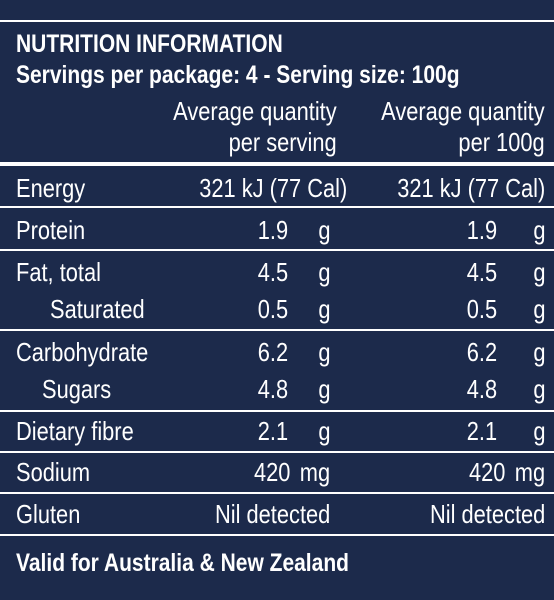 The image size is (554, 600). I want to click on column-header: per 100g, so click(501, 142).